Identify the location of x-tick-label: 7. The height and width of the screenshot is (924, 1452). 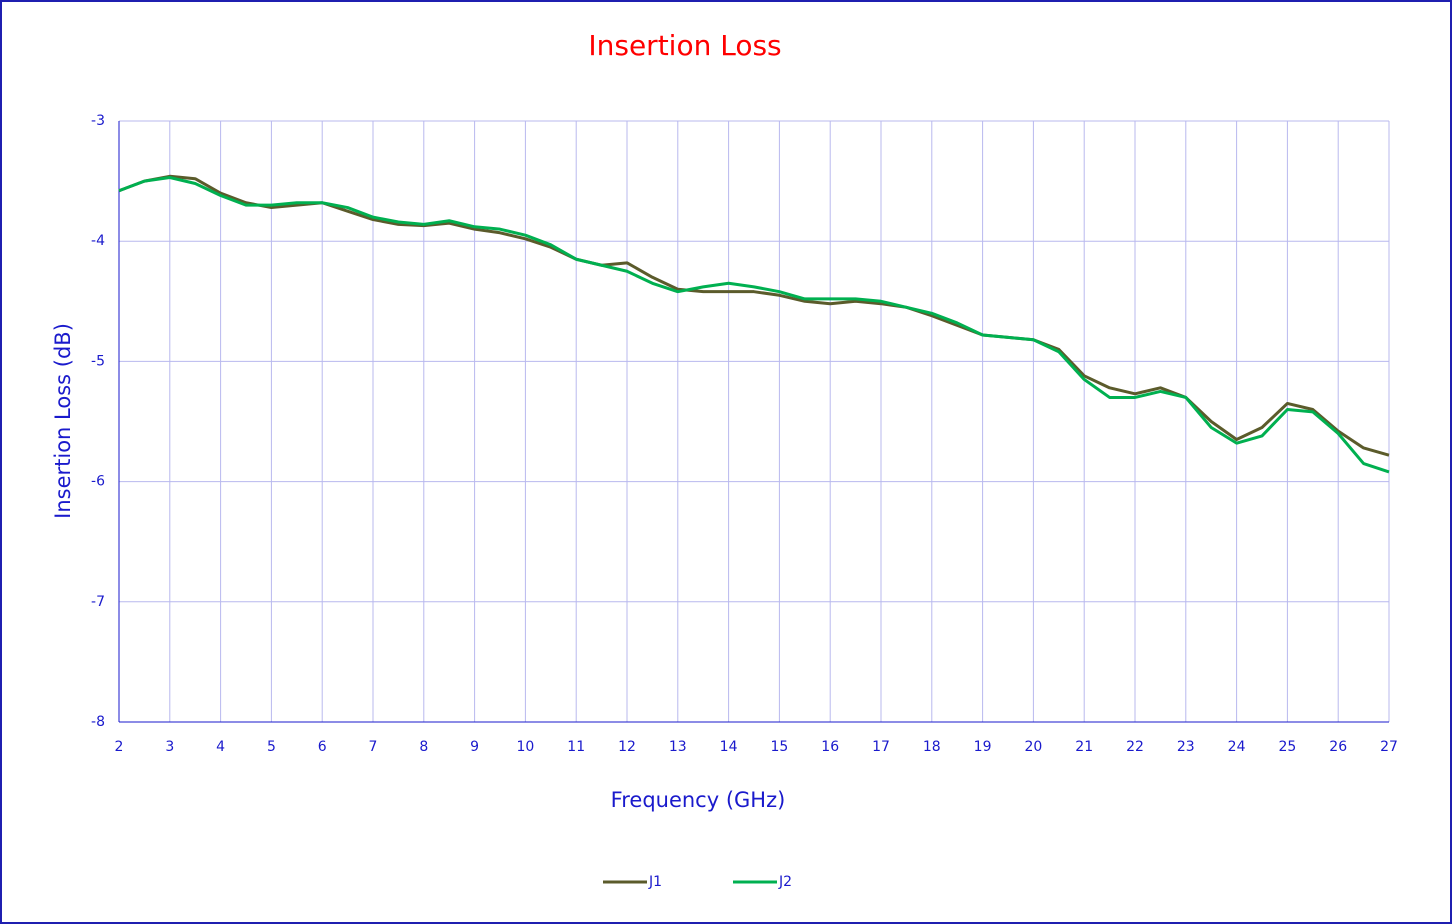
(373, 747).